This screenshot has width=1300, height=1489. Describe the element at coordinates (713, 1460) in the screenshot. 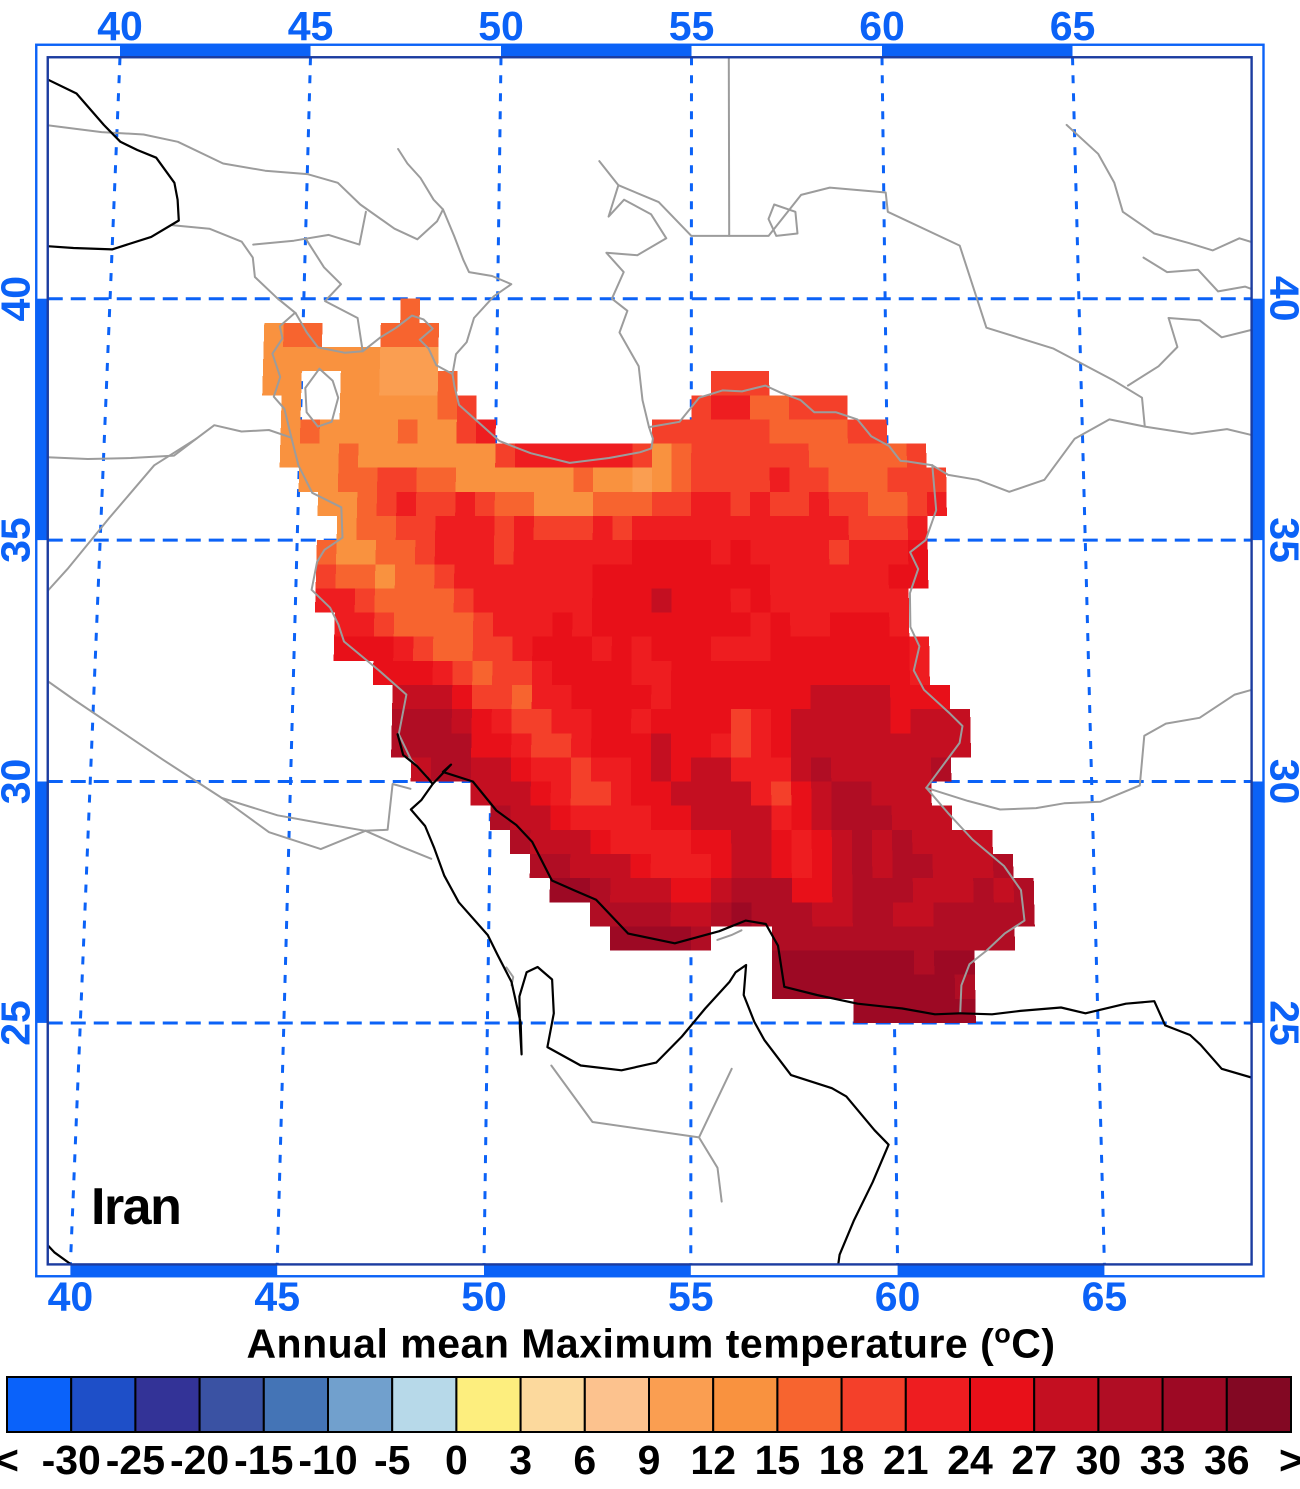

I see `svg-text: 12` at that location.